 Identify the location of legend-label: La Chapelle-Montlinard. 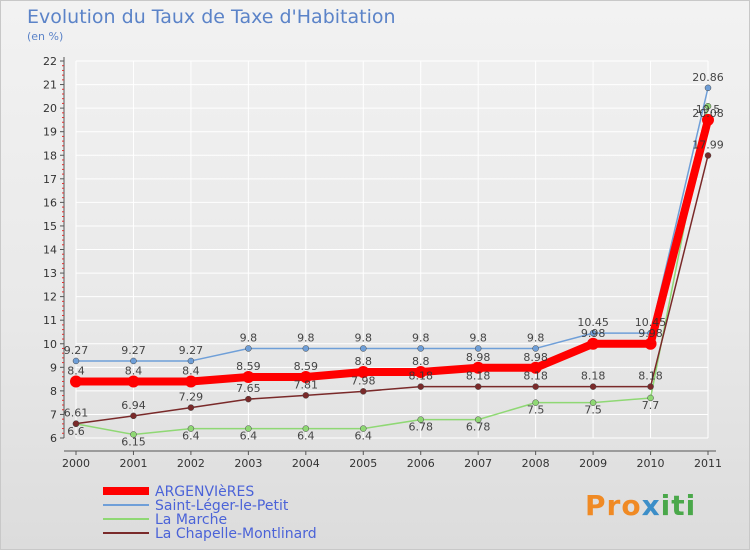
(236, 534).